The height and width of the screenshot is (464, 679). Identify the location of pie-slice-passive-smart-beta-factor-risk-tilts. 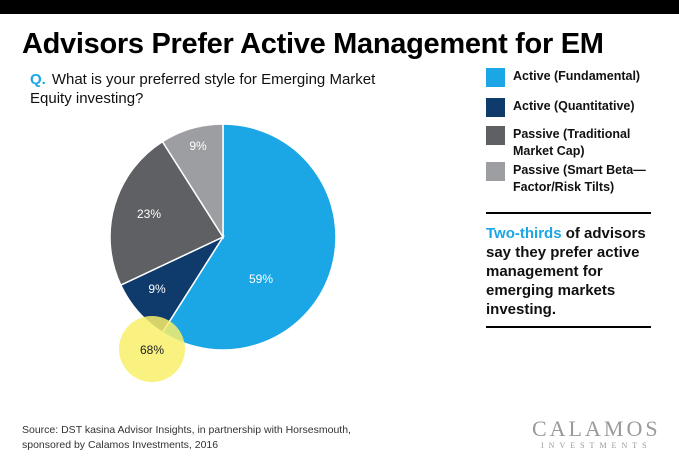
(192, 181).